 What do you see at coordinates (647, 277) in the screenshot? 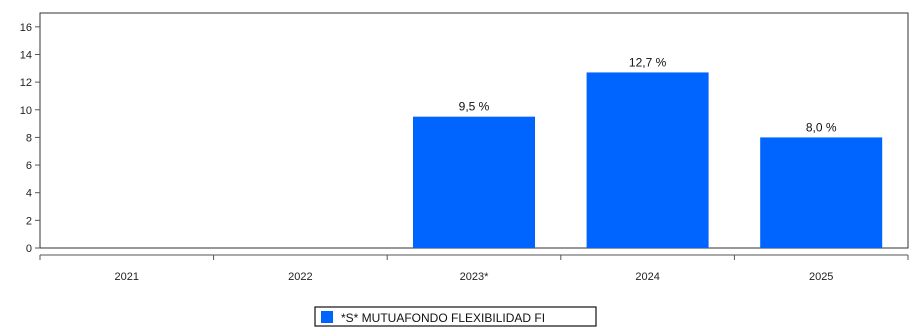
I see `x-tick-label: 2024` at bounding box center [647, 277].